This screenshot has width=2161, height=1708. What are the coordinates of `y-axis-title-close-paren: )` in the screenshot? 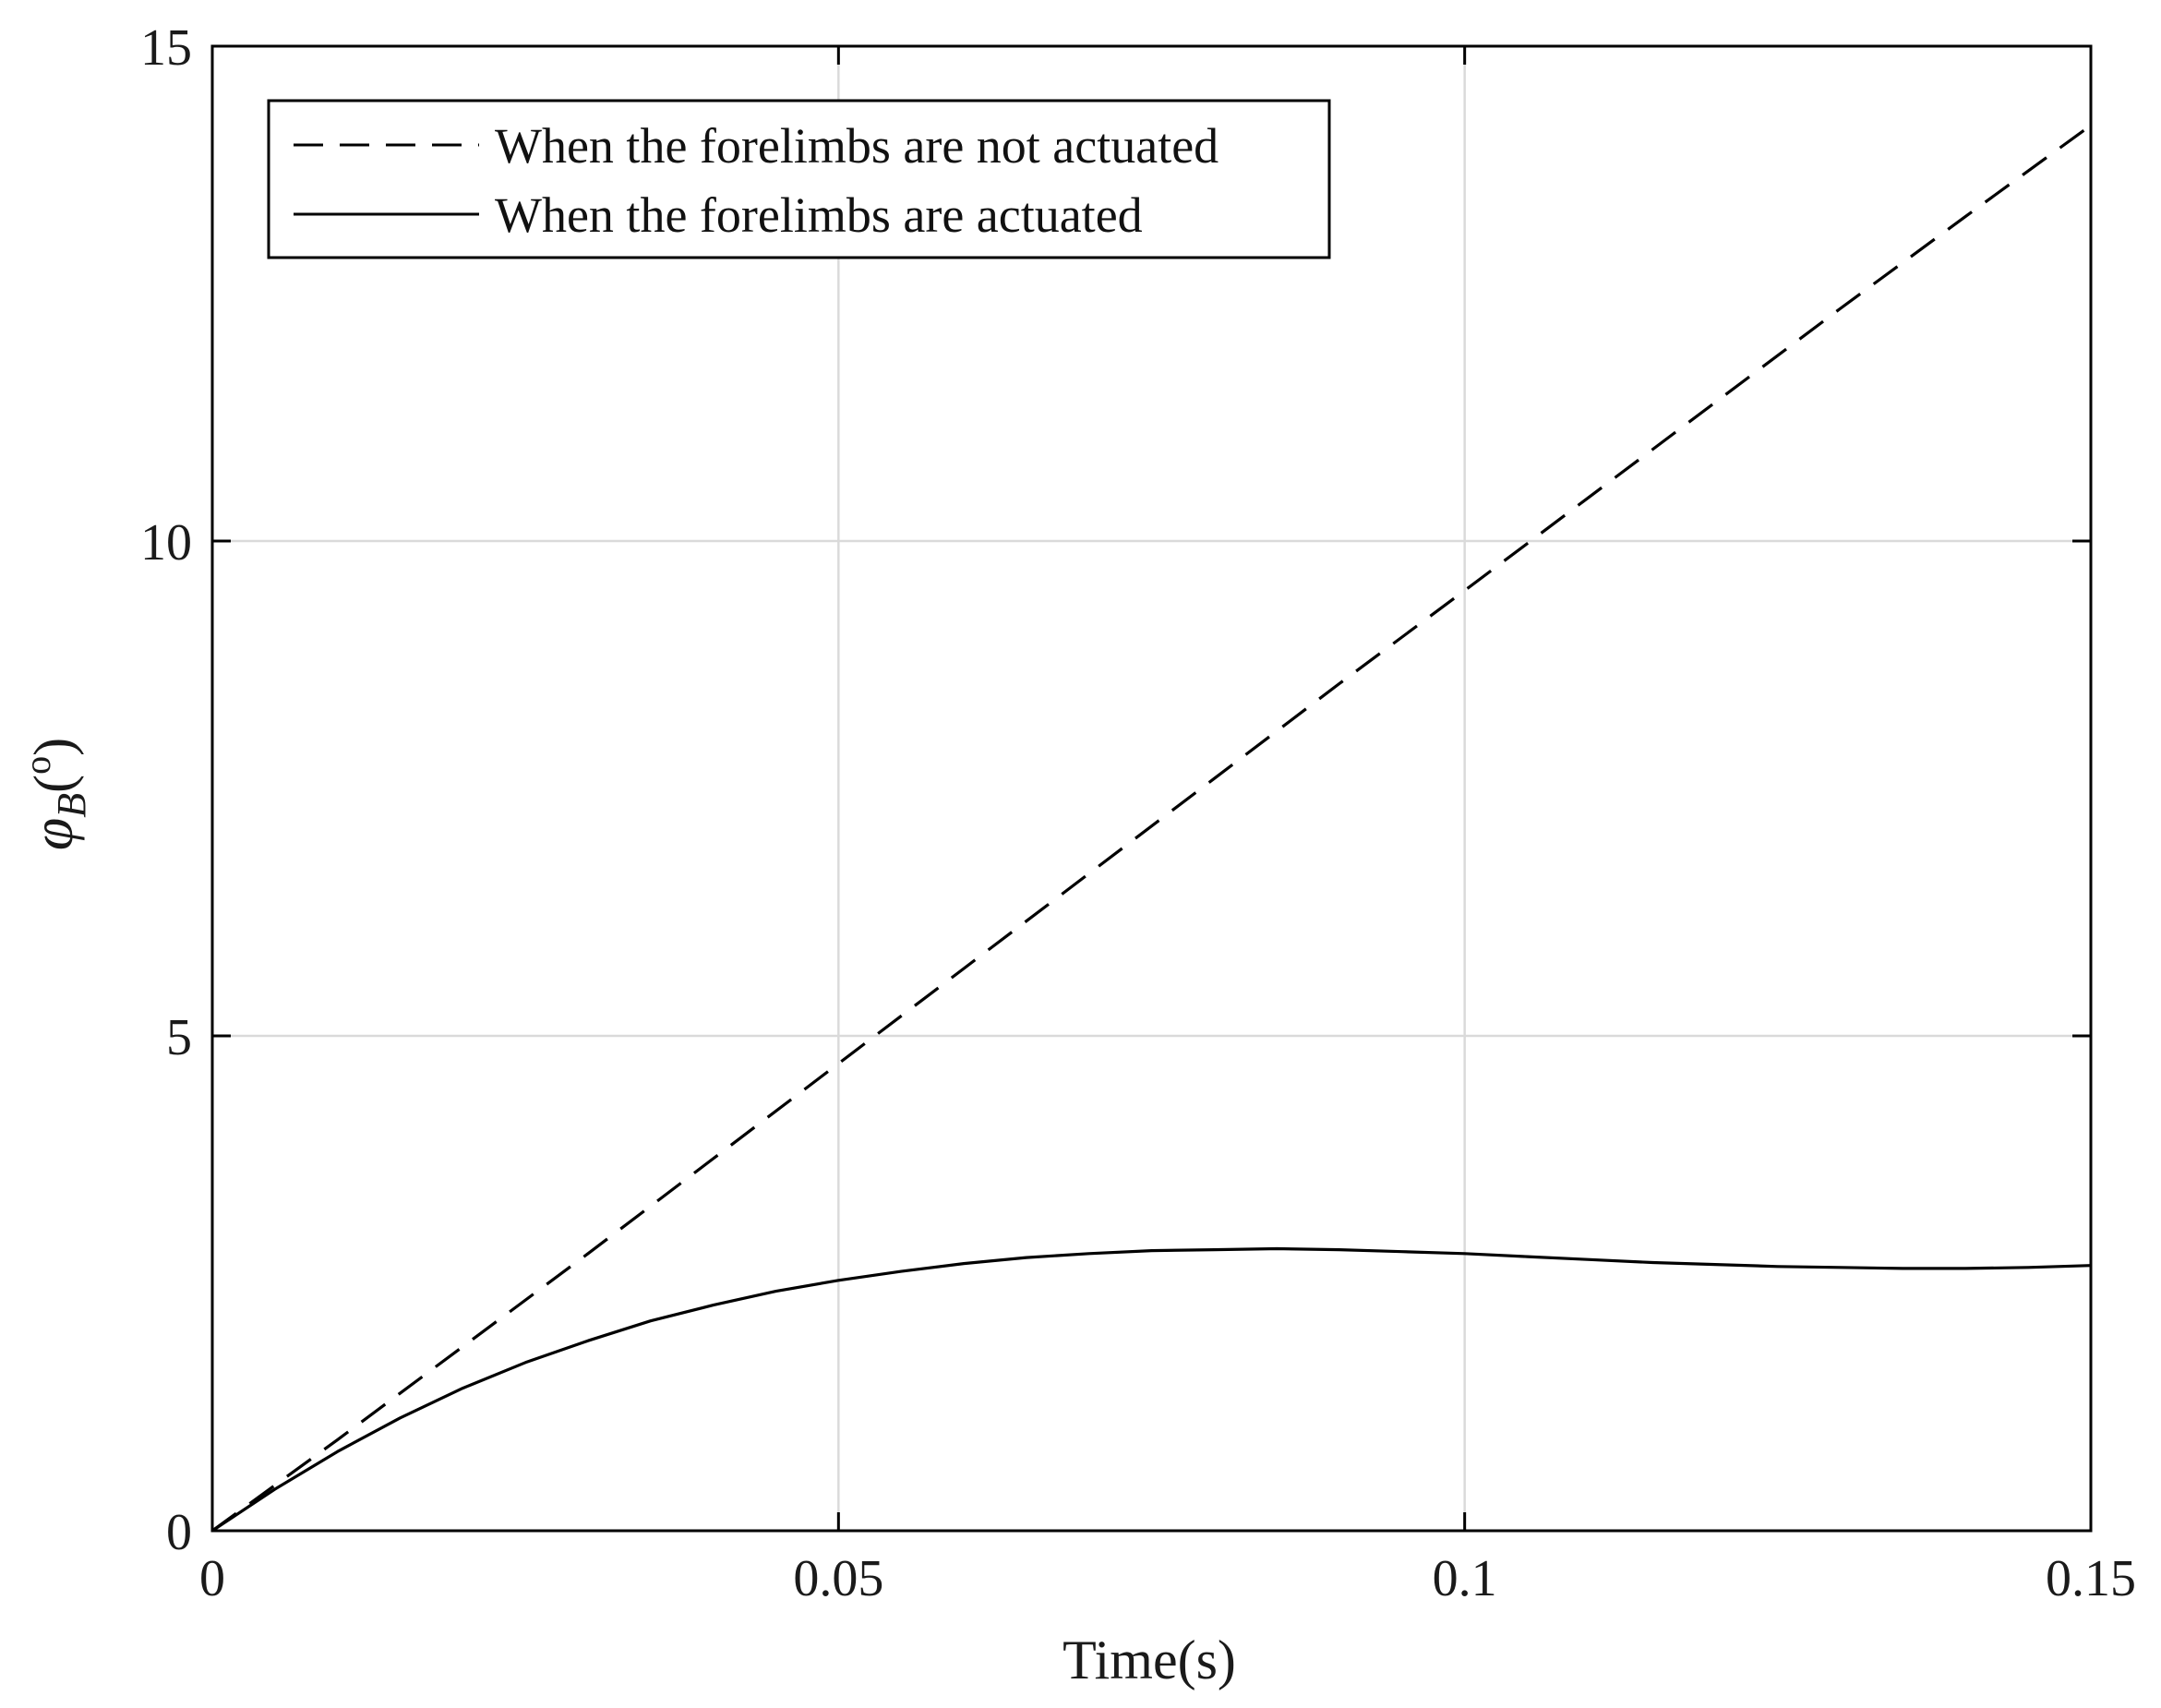 It's located at (53, 747).